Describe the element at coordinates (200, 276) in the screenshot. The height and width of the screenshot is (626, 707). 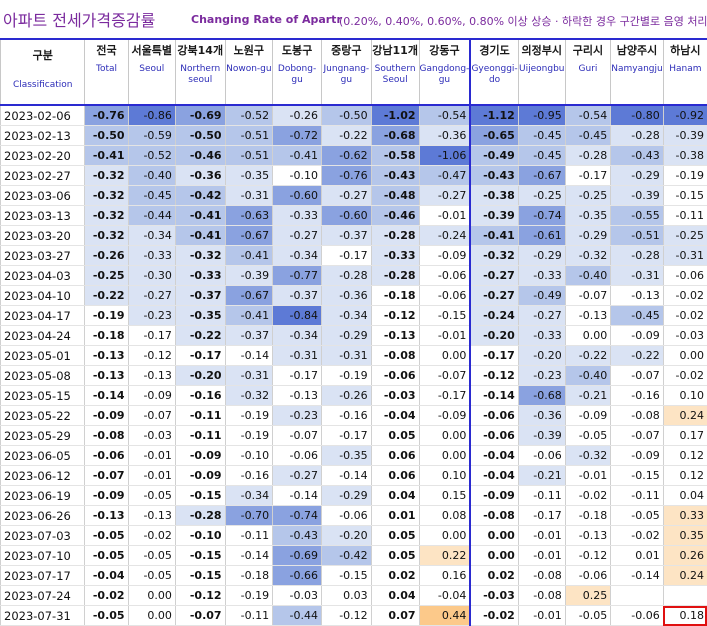
I see `rate-cell: -0.33` at that location.